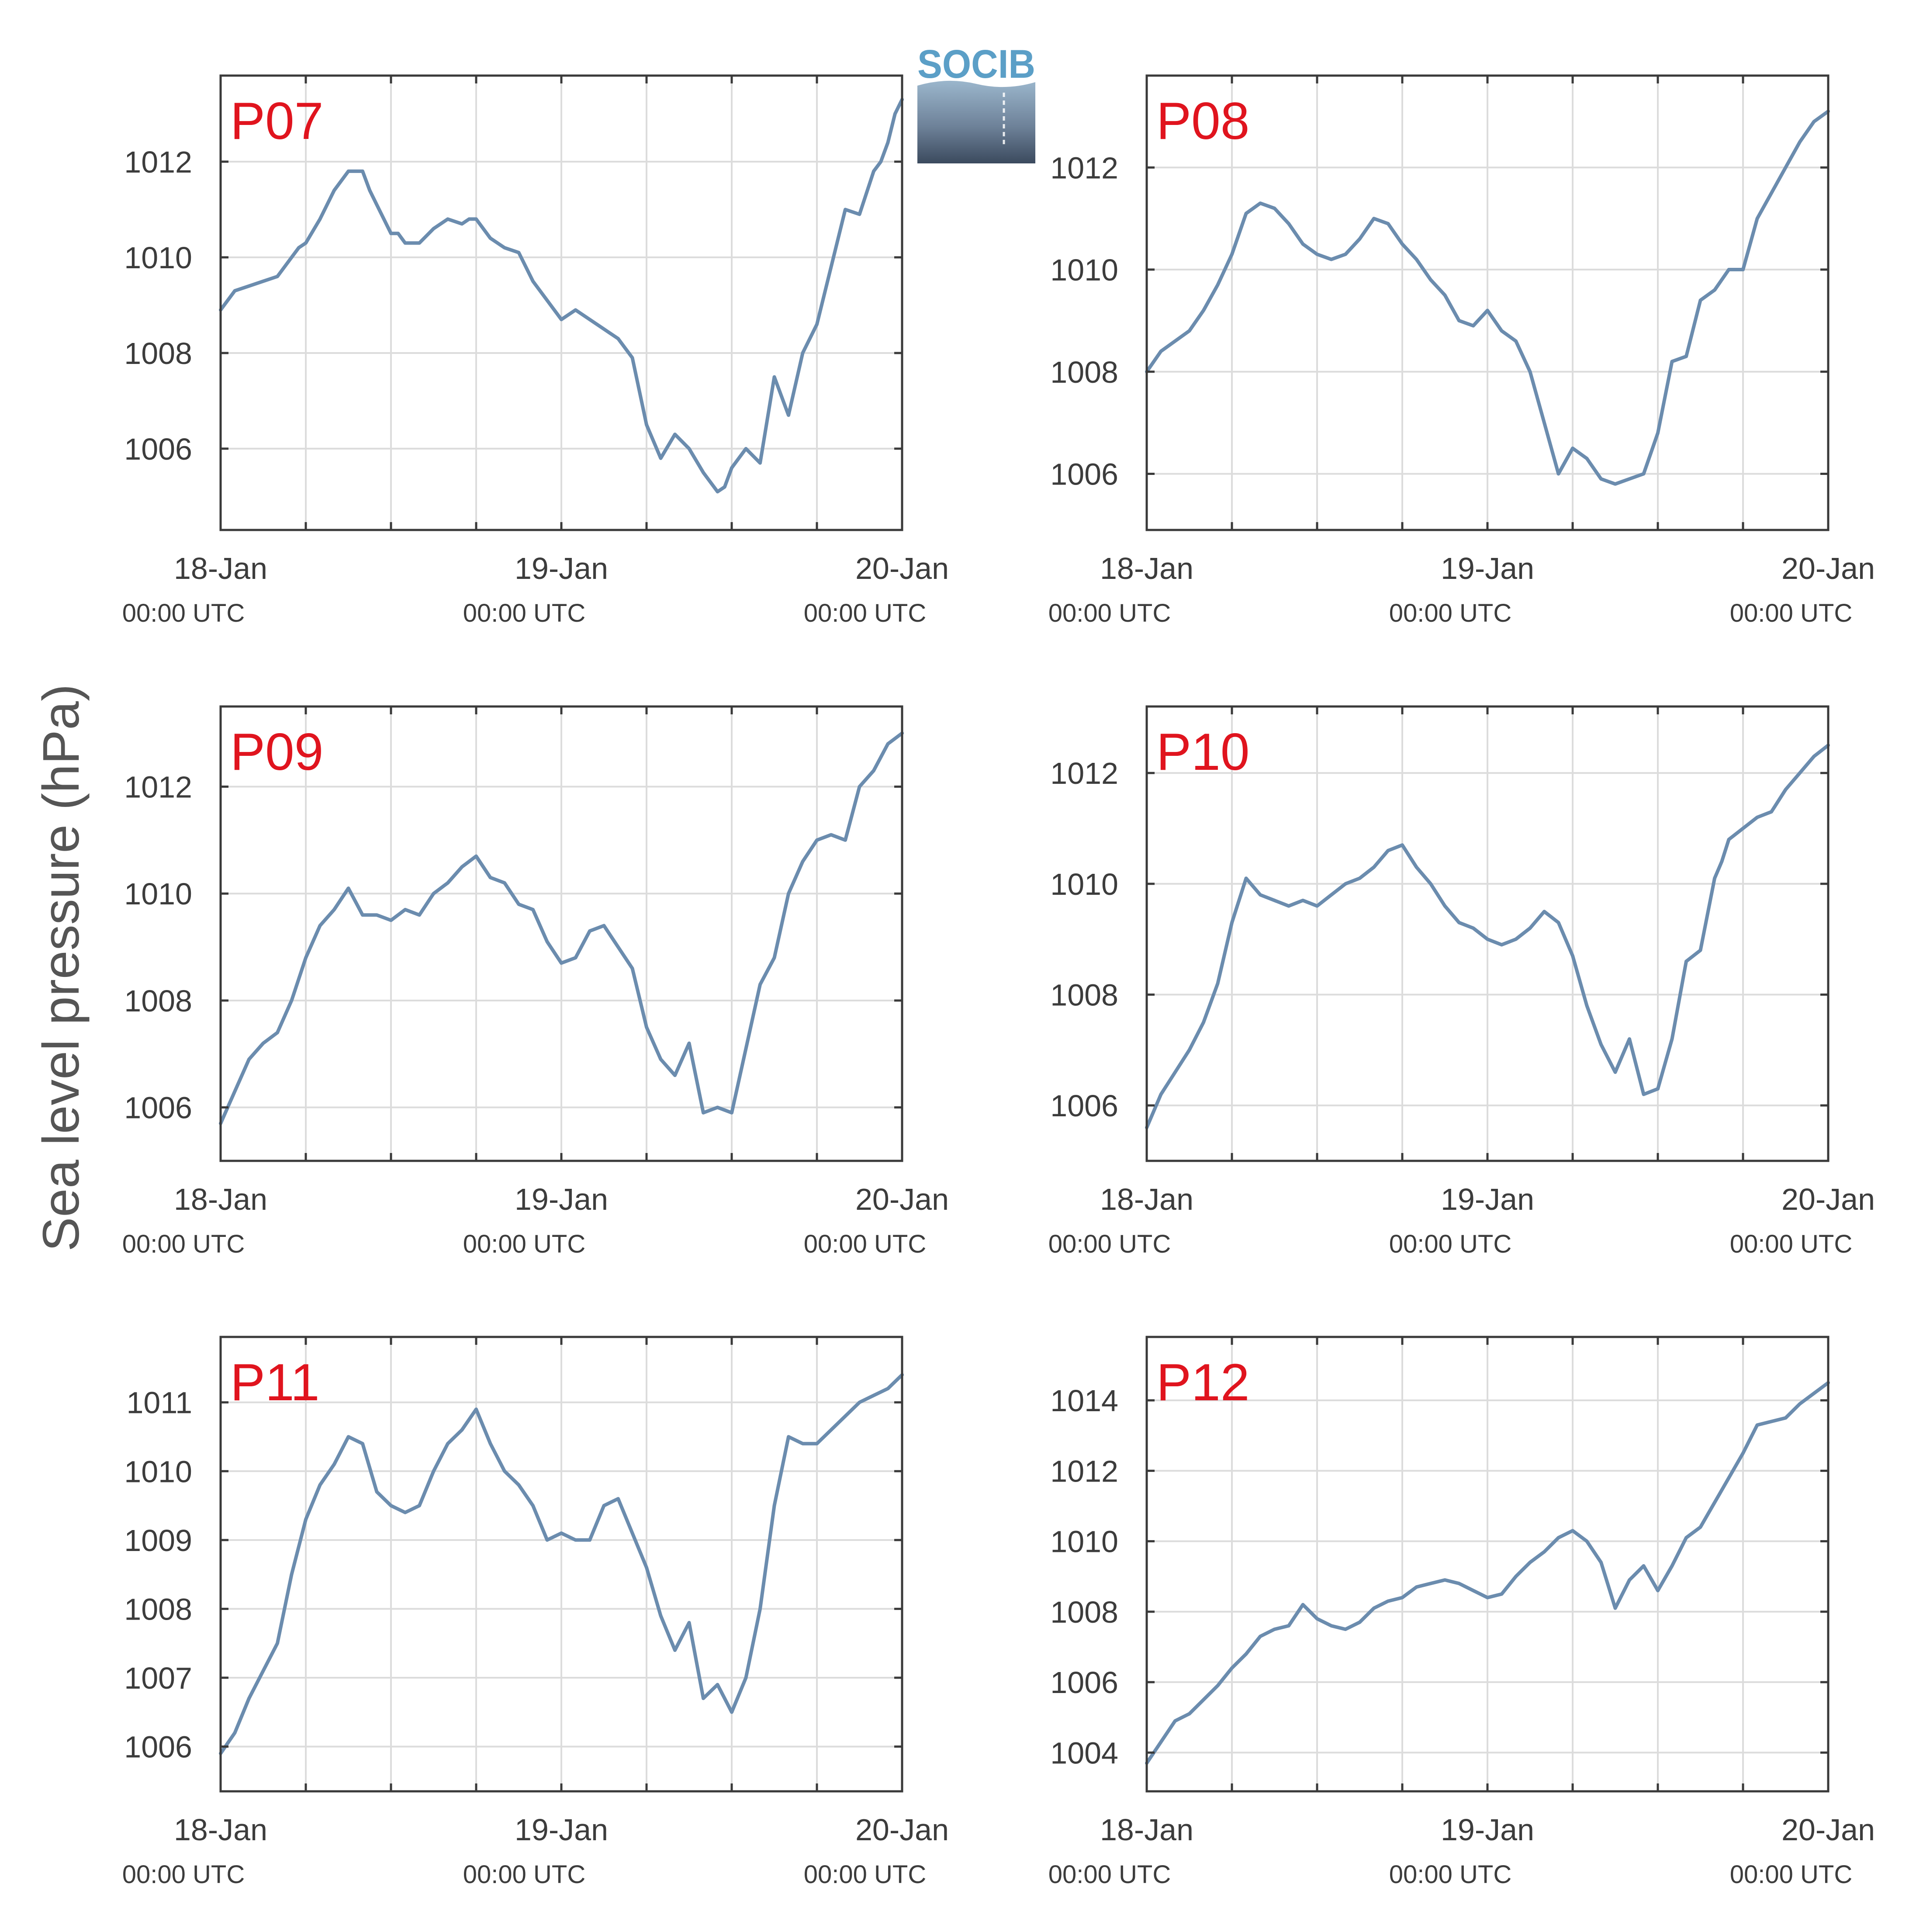 The image size is (1923, 1932). Describe the element at coordinates (1084, 1753) in the screenshot. I see `y-tick-label: 1004` at that location.